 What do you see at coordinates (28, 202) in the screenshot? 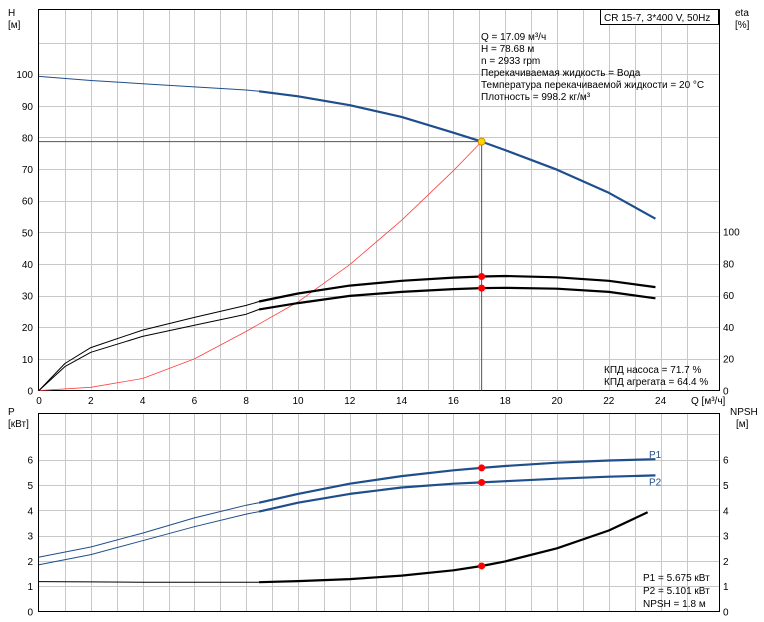
I see `top-left-tick-label: 60` at bounding box center [28, 202].